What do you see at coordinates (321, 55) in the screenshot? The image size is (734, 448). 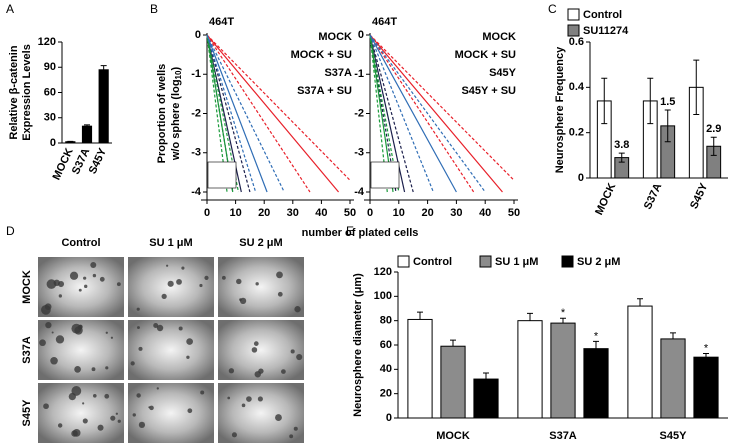 I see `legend-label: MOCK + SU` at bounding box center [321, 55].